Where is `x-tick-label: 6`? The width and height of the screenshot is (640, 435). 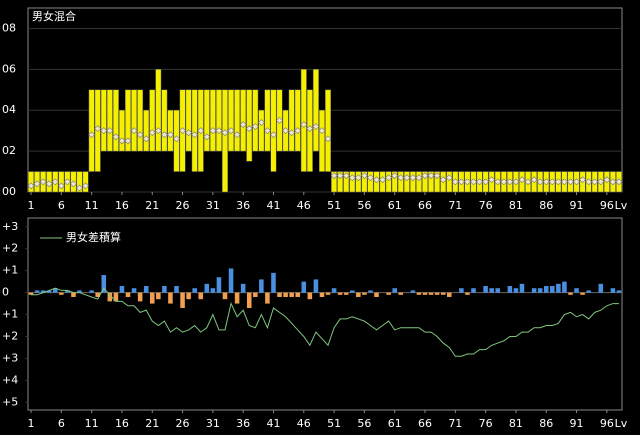
x-tick-label: 6 is located at coordinates (61, 423).